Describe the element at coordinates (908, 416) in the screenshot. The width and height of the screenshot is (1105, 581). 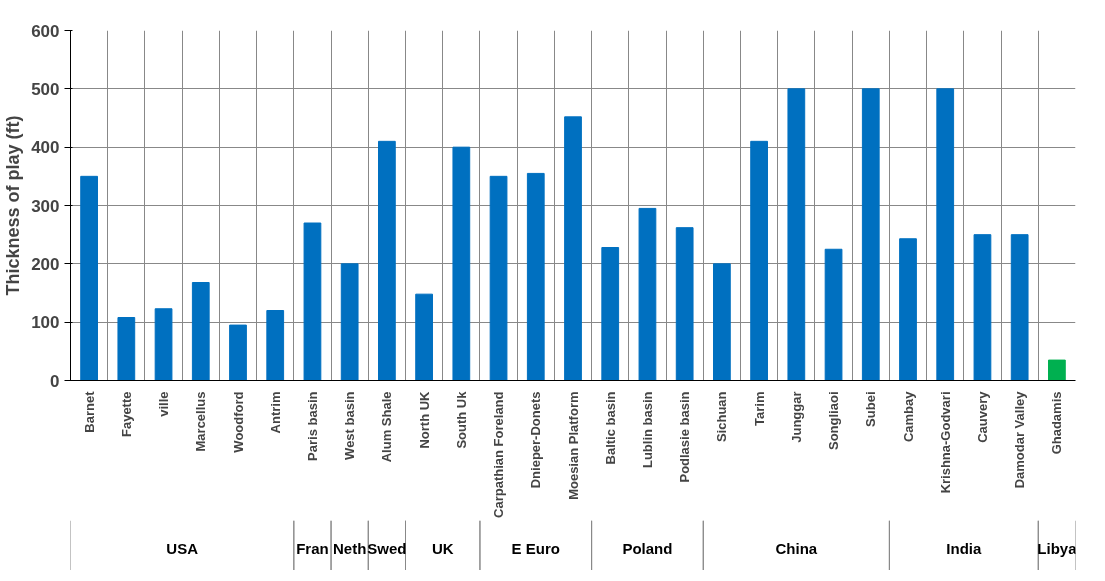
I see `x-tick-label: Cambay` at that location.